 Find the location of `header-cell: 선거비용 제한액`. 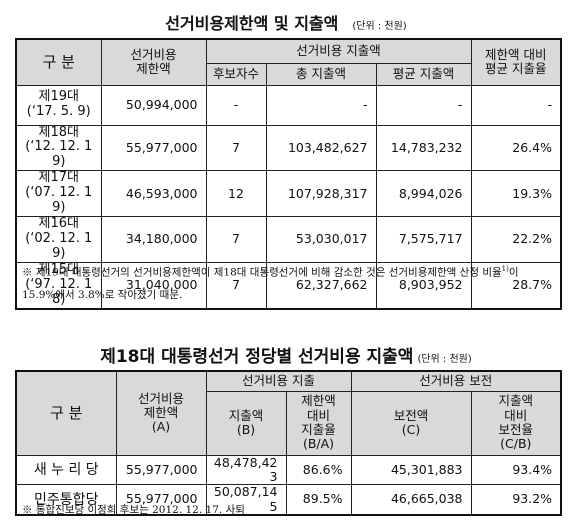

header-cell: 선거비용 제한액 is located at coordinates (153, 62).